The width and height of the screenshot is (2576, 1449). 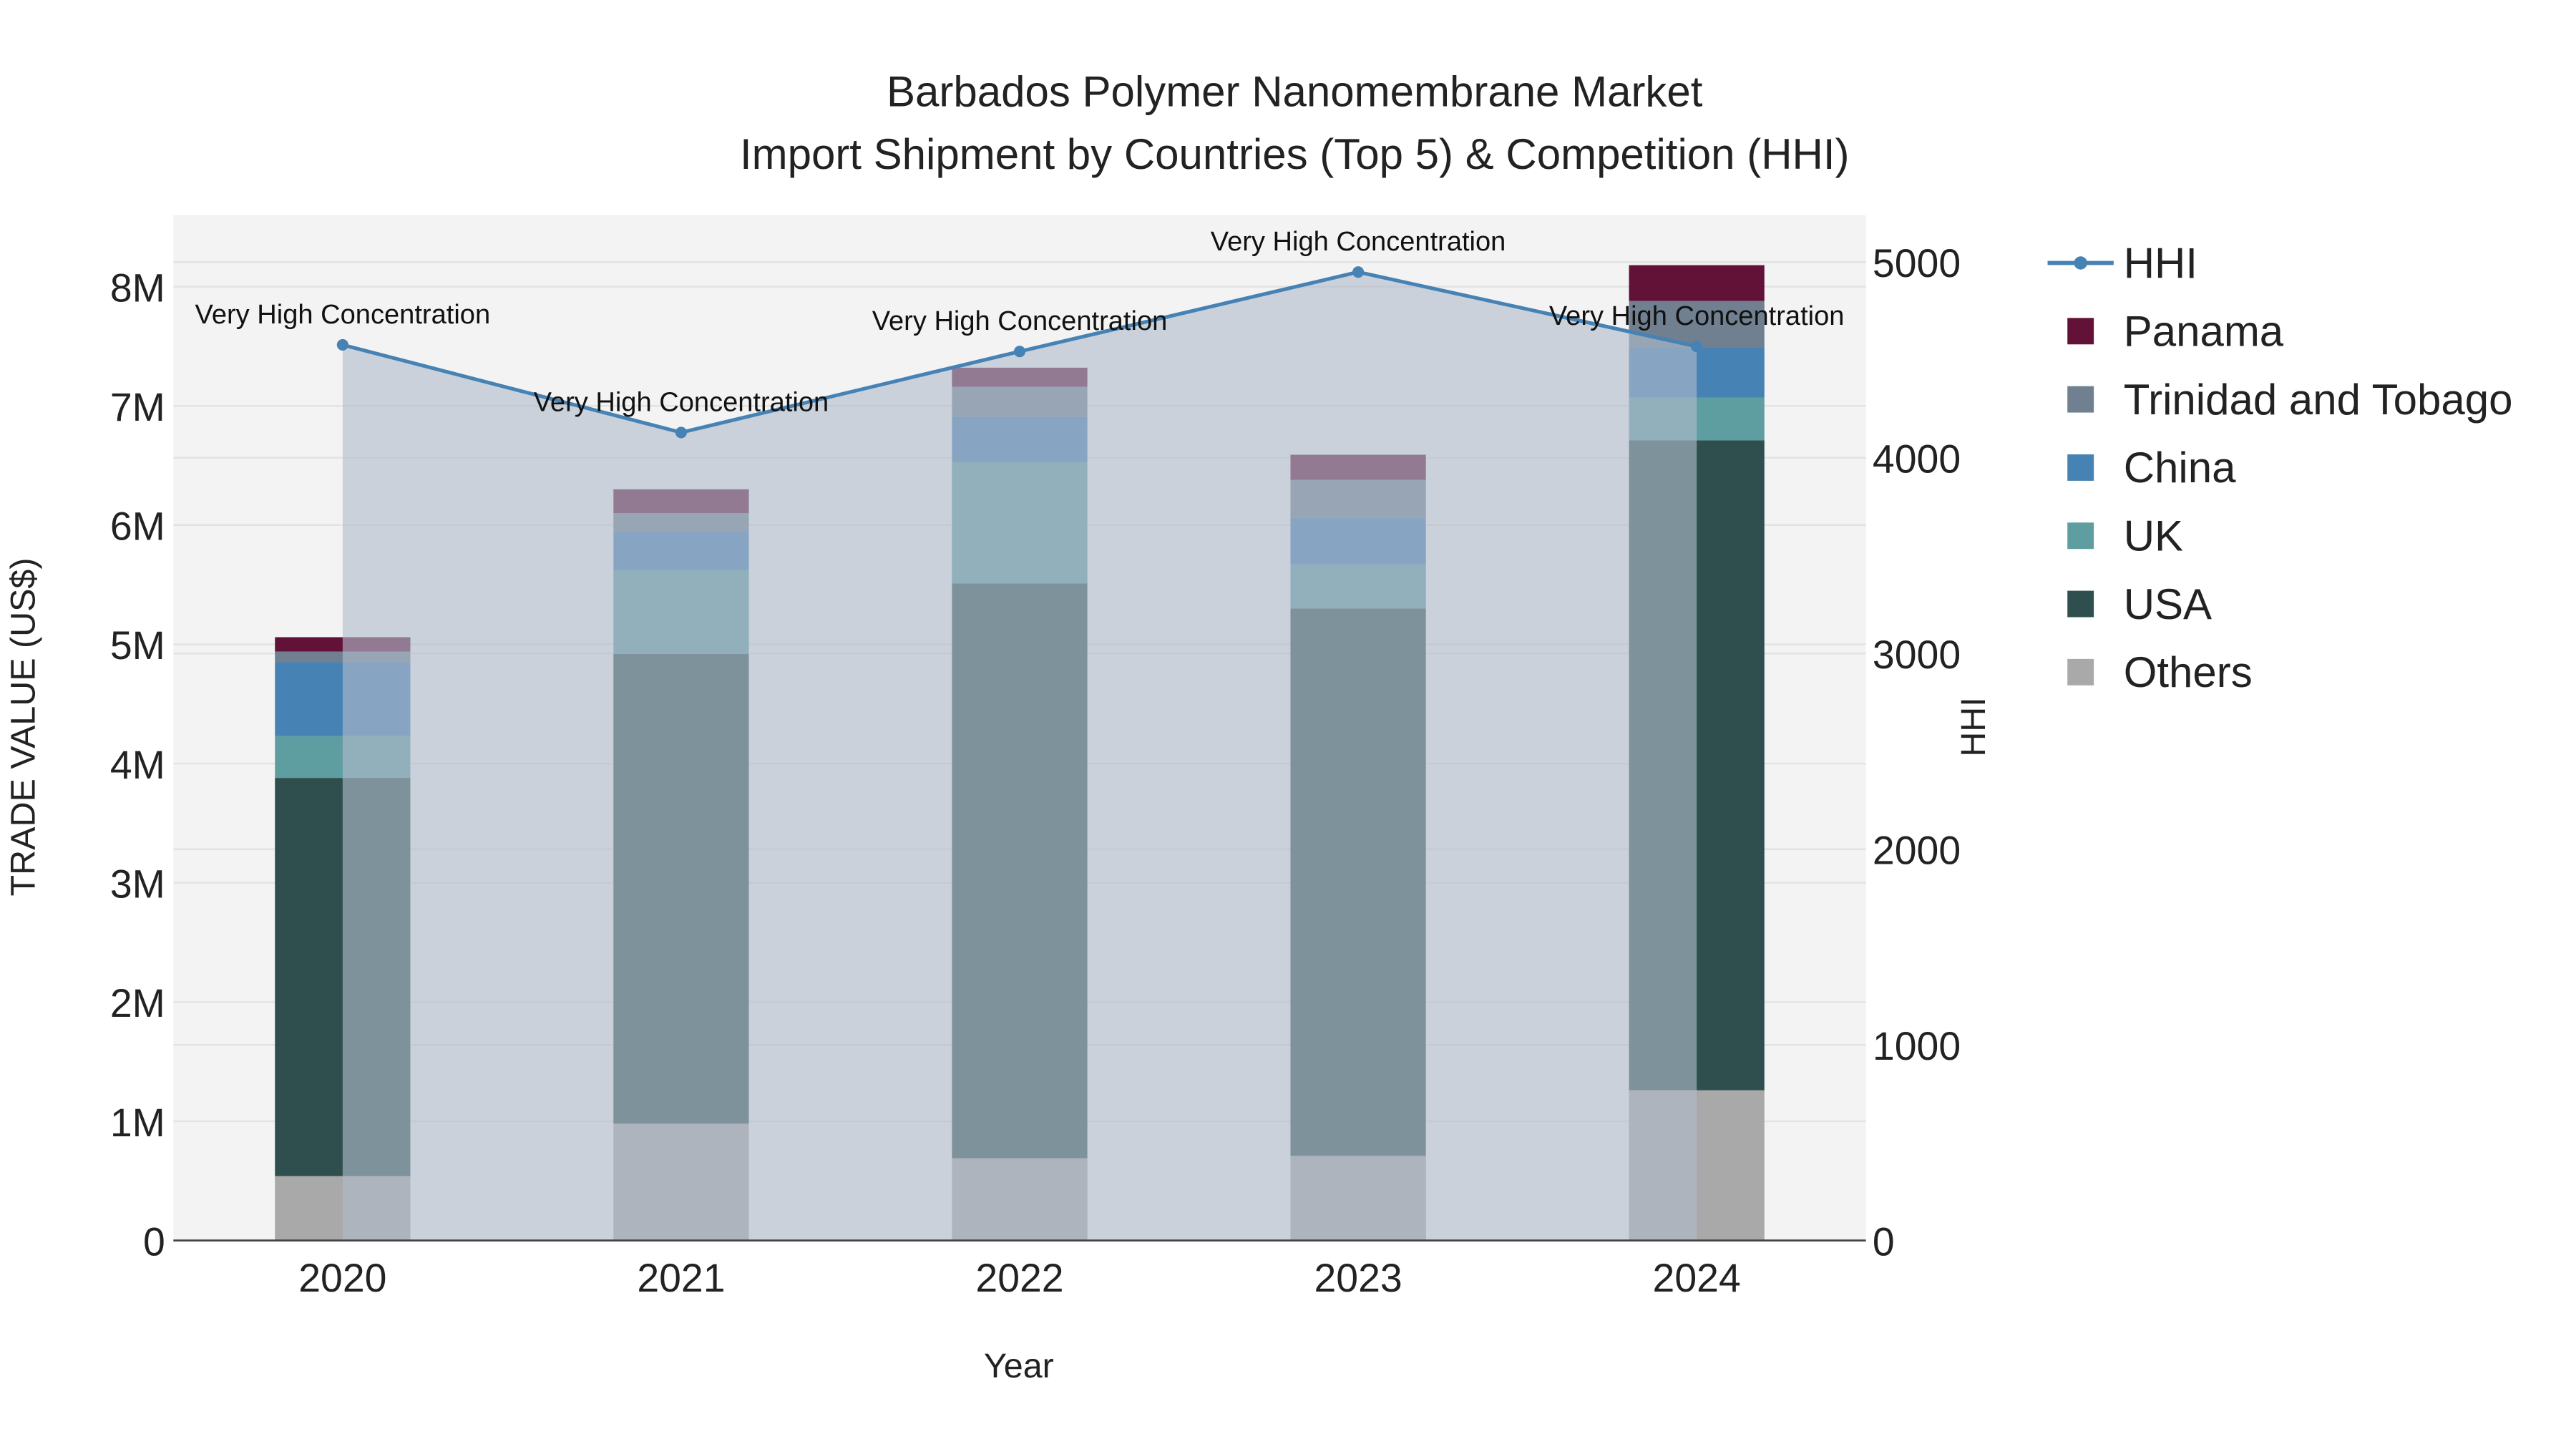 What do you see at coordinates (1358, 1278) in the screenshot?
I see `x-tick-label: 2023` at bounding box center [1358, 1278].